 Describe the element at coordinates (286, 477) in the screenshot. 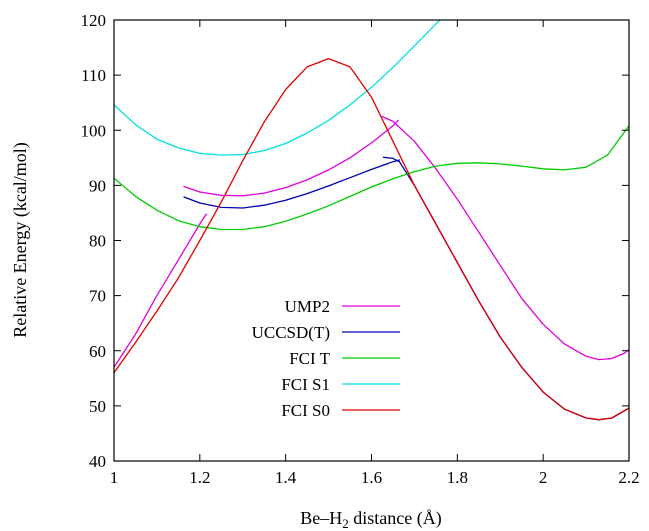

I see `x-tick-label: 1.4` at that location.